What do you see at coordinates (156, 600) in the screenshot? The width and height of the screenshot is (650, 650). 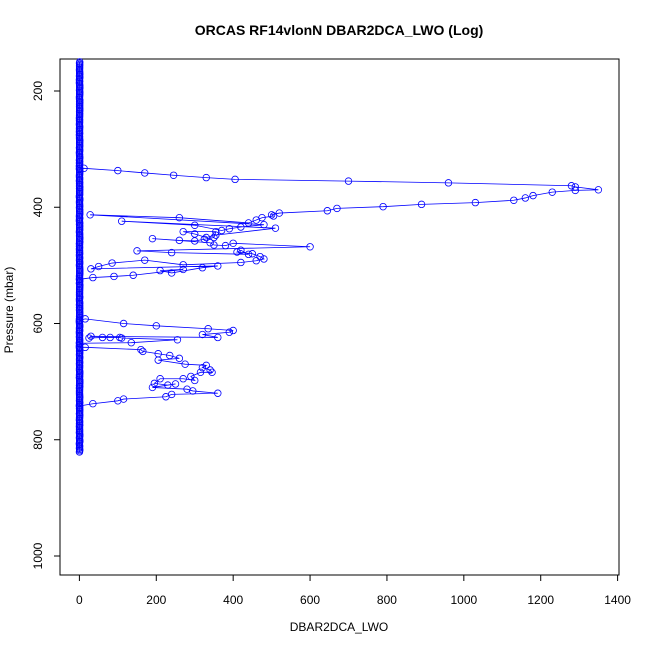 I see `x-tick-label: 200` at bounding box center [156, 600].